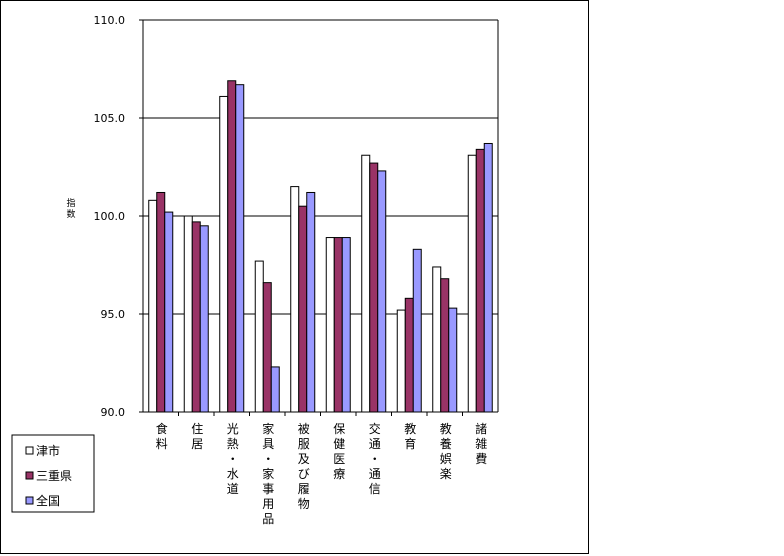 The width and height of the screenshot is (784, 556). I want to click on category-label-5: 保健医療, so click(339, 451).